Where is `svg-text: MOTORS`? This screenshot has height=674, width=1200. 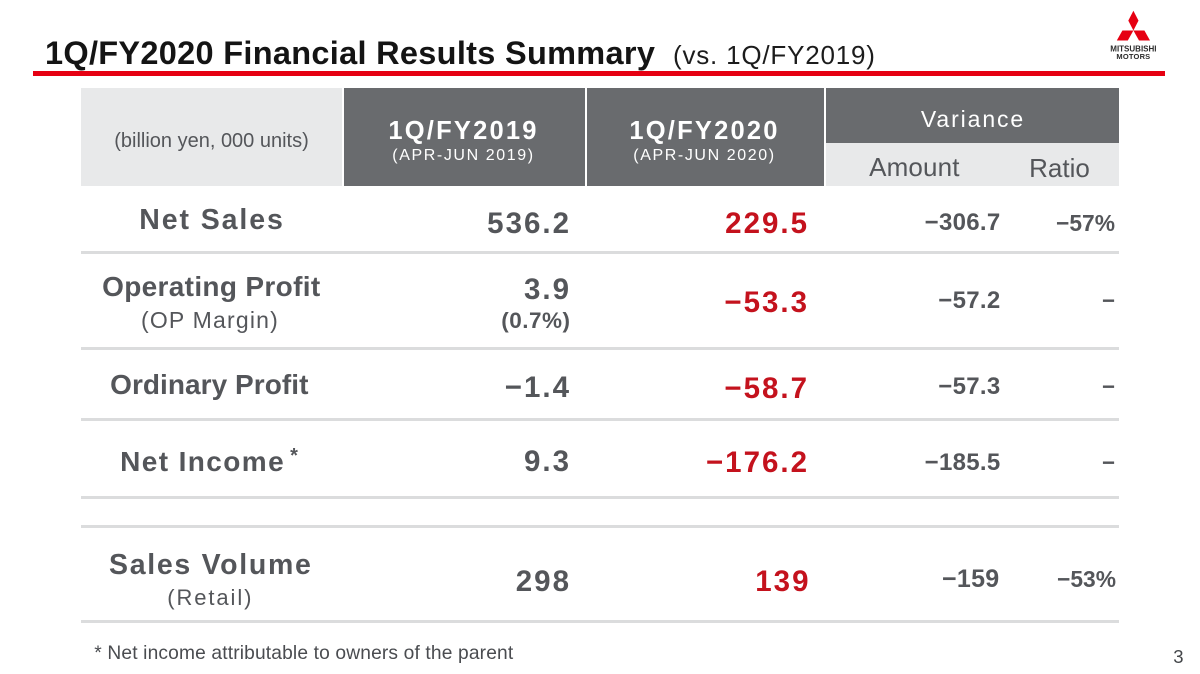 svg-text: MOTORS is located at coordinates (1133, 56).